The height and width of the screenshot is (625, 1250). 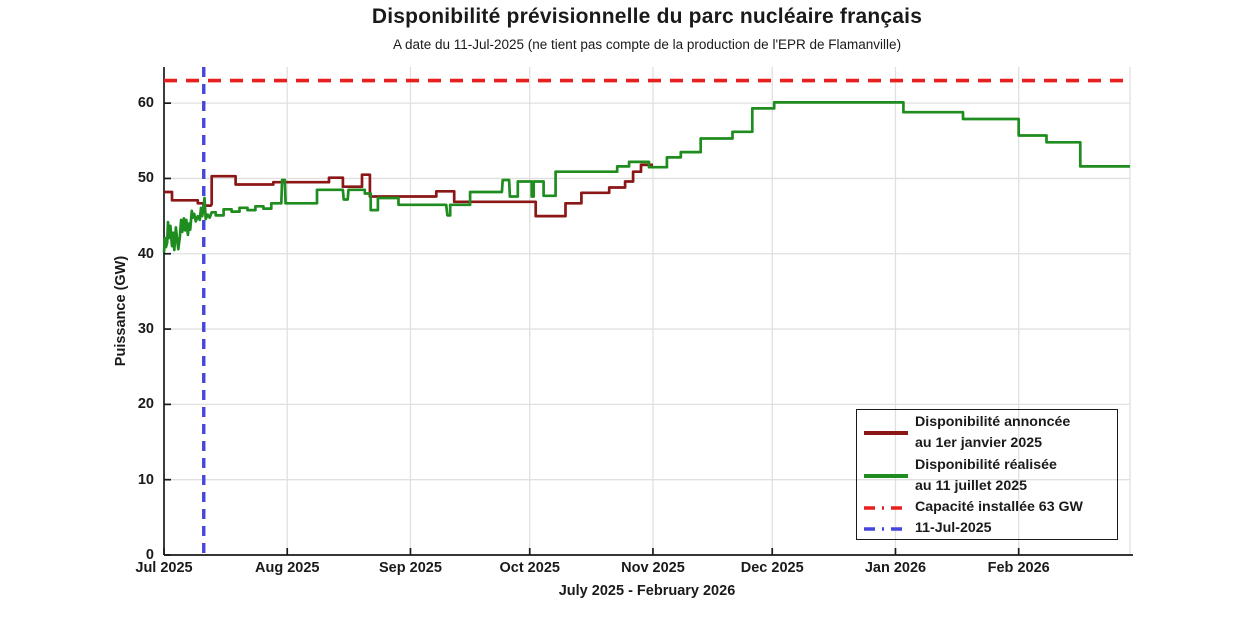 I want to click on x-tick-label: Sep 2025, so click(x=410, y=568).